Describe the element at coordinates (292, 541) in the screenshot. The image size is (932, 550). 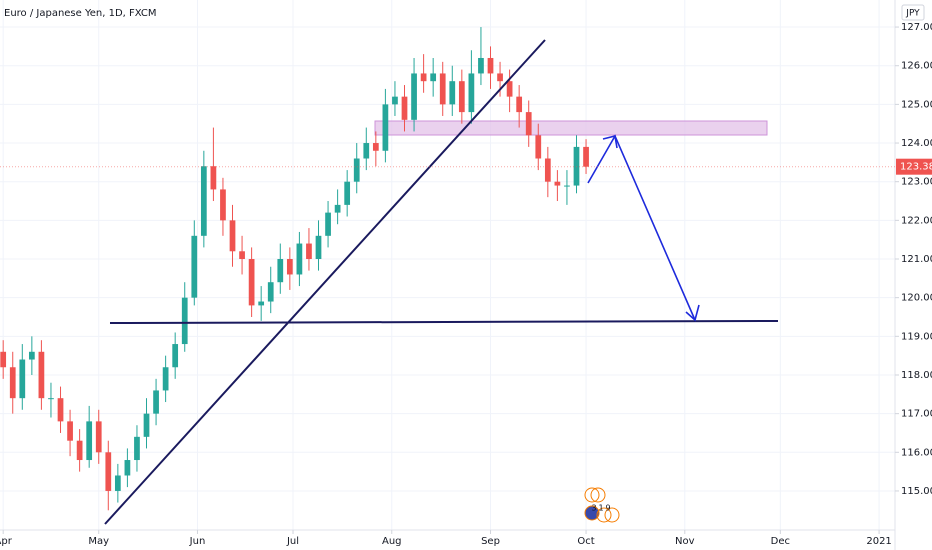
I see `x-tick-label: Jul` at that location.